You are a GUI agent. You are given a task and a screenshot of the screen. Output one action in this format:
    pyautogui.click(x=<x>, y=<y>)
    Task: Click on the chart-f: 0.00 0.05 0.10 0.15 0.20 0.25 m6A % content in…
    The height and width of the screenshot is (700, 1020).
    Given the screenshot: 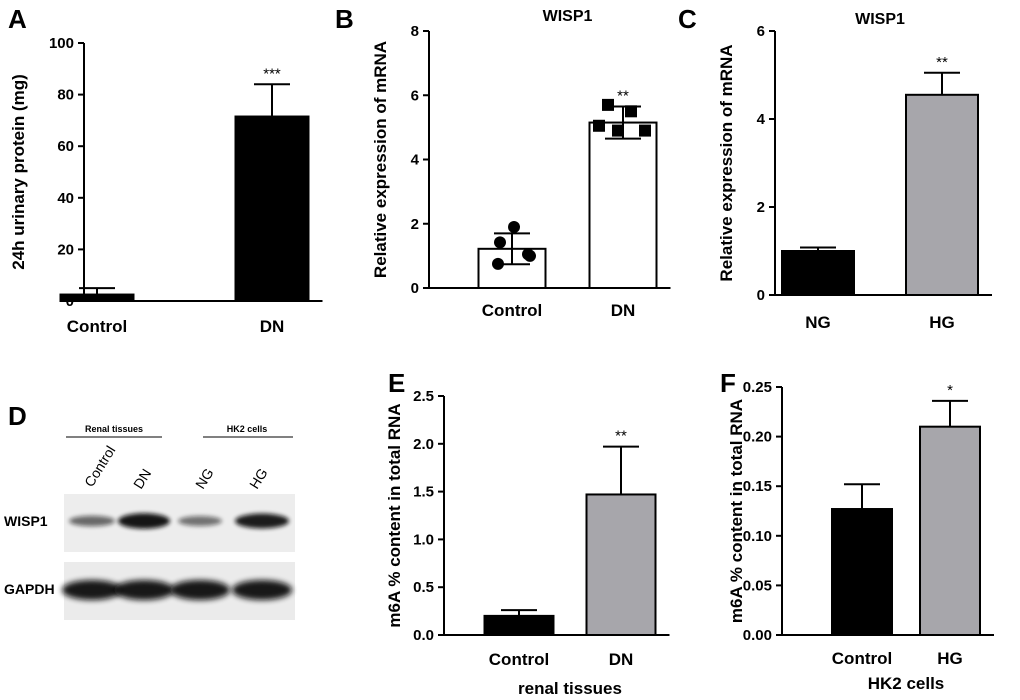 What is the action you would take?
    pyautogui.click(x=860, y=536)
    